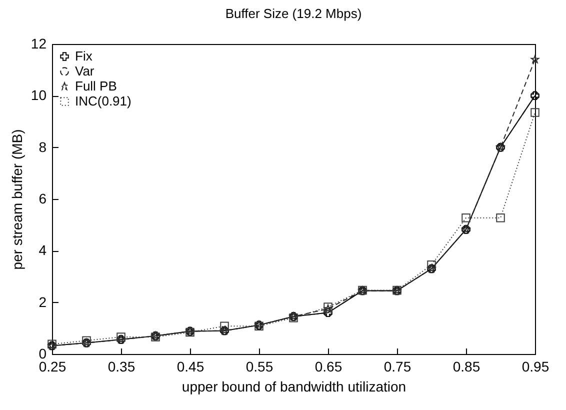 This screenshot has height=410, width=566. What do you see at coordinates (16, 199) in the screenshot?
I see `y-axis-title: per stream buffer (MB)` at bounding box center [16, 199].